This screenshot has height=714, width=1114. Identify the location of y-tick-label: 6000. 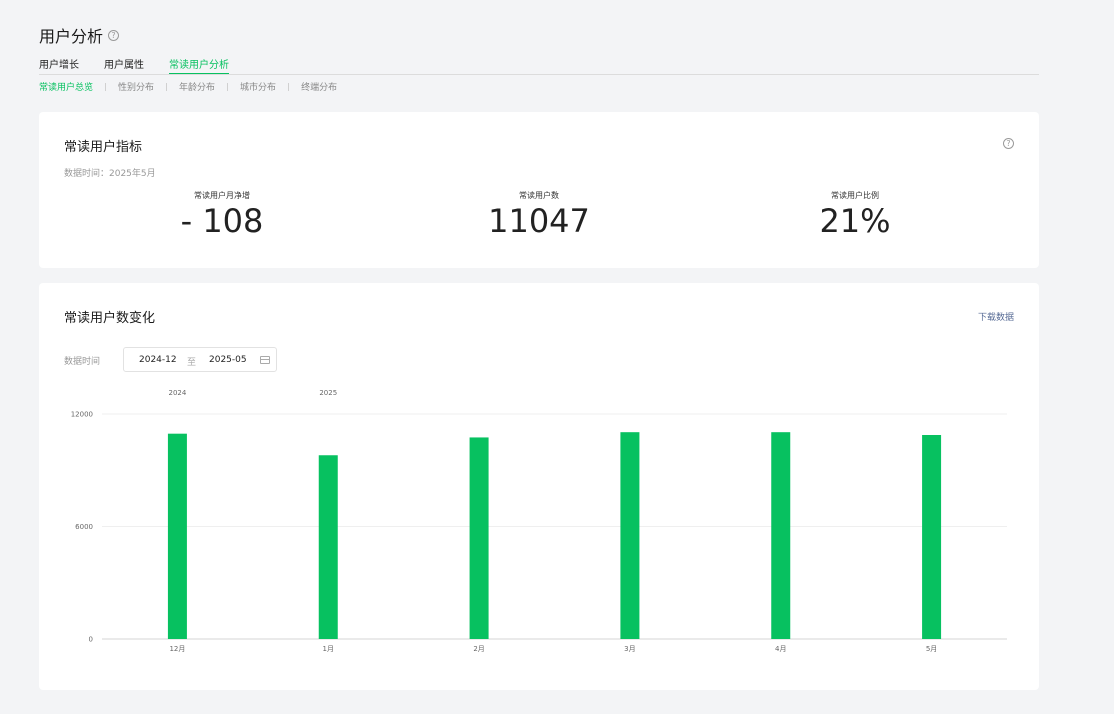
(84, 527).